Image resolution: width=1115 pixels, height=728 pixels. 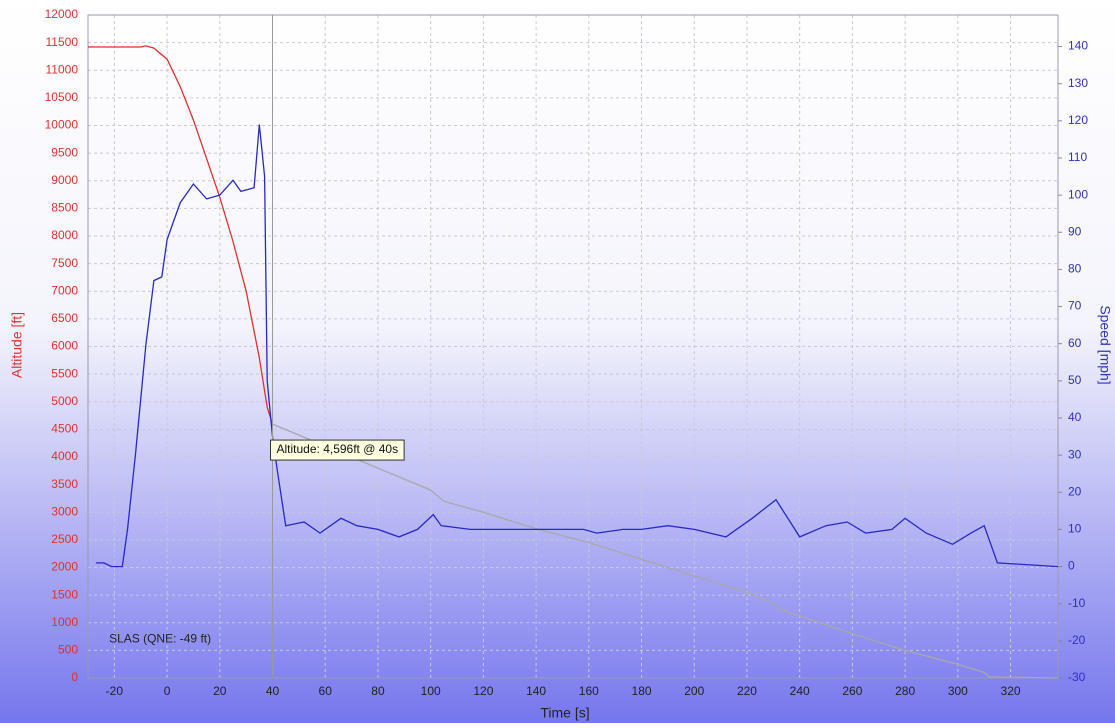 I want to click on y-tick-label: 6000, so click(x=64, y=346).